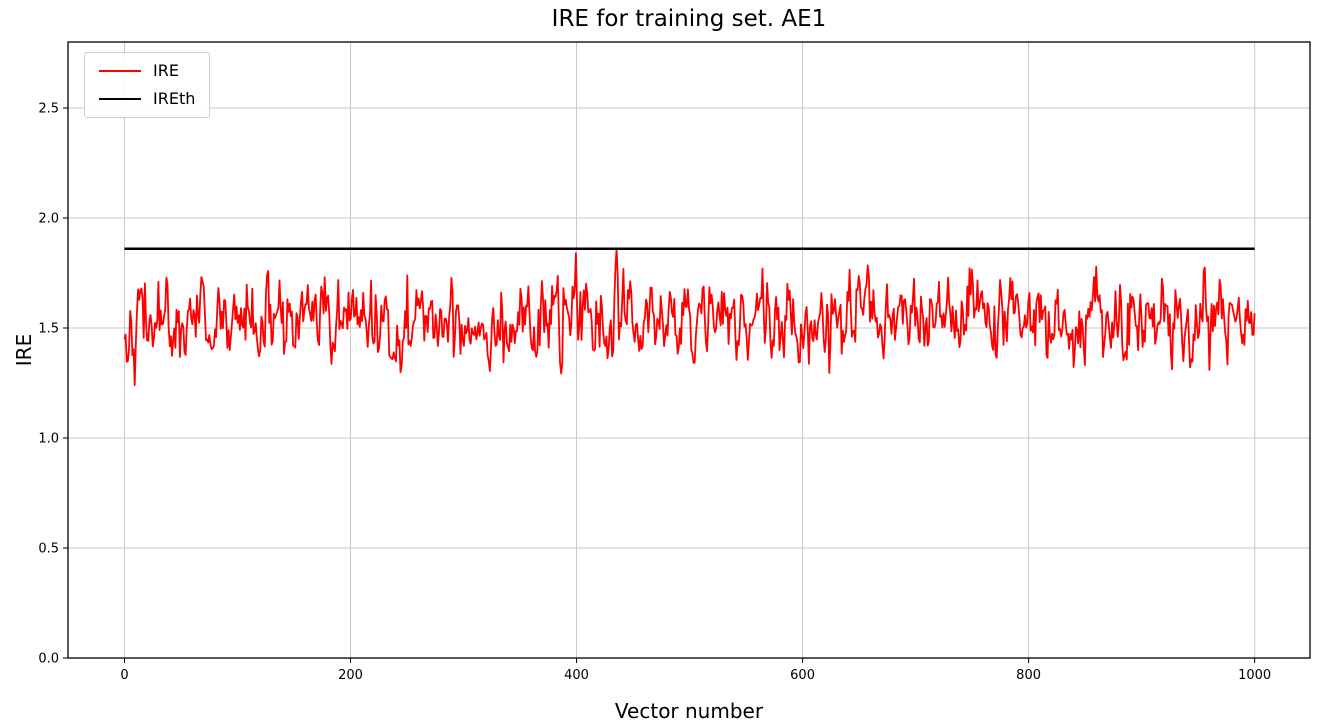 This screenshot has height=727, width=1325. Describe the element at coordinates (147, 99) in the screenshot. I see `legend-item-ireth: IREth` at that location.